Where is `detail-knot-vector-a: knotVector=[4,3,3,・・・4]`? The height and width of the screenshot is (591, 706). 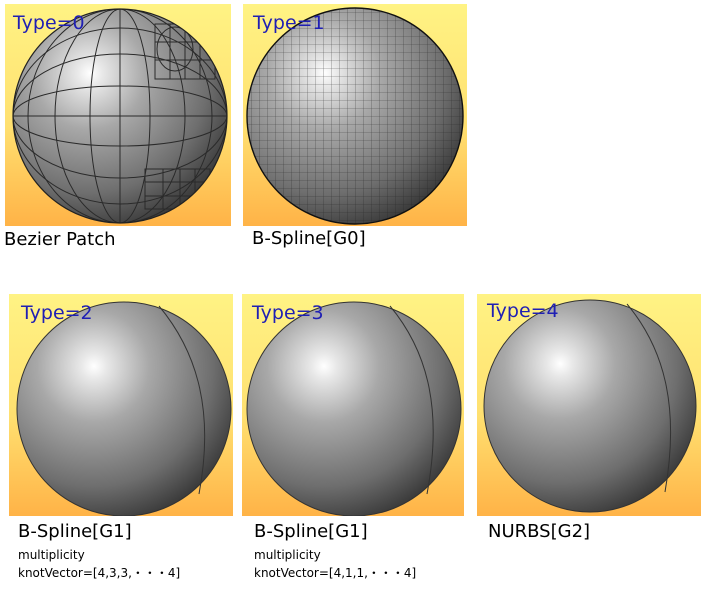
detail-knot-vector-a: knotVector=[4,3,3,・・・4] is located at coordinates (99, 573).